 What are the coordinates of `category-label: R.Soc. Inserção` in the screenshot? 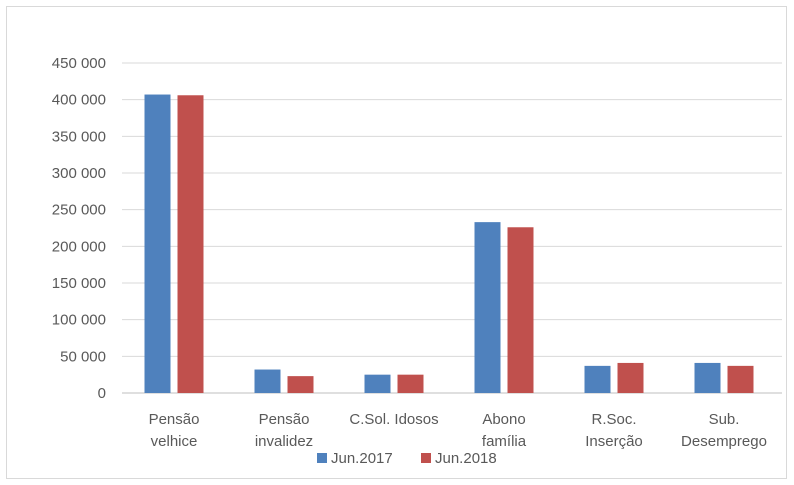 It's located at (614, 430).